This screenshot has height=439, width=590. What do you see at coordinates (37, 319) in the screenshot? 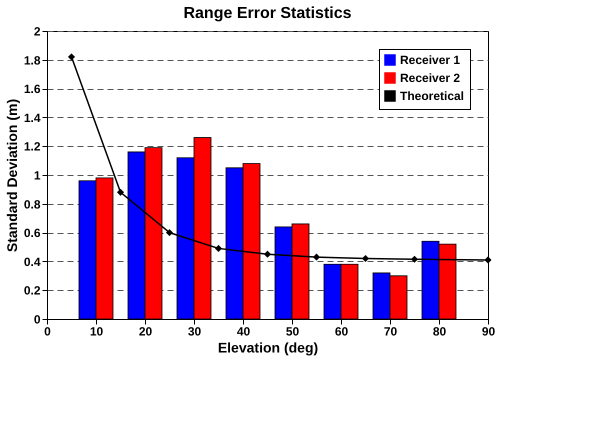
I see `y-tick-label: 0` at bounding box center [37, 319].